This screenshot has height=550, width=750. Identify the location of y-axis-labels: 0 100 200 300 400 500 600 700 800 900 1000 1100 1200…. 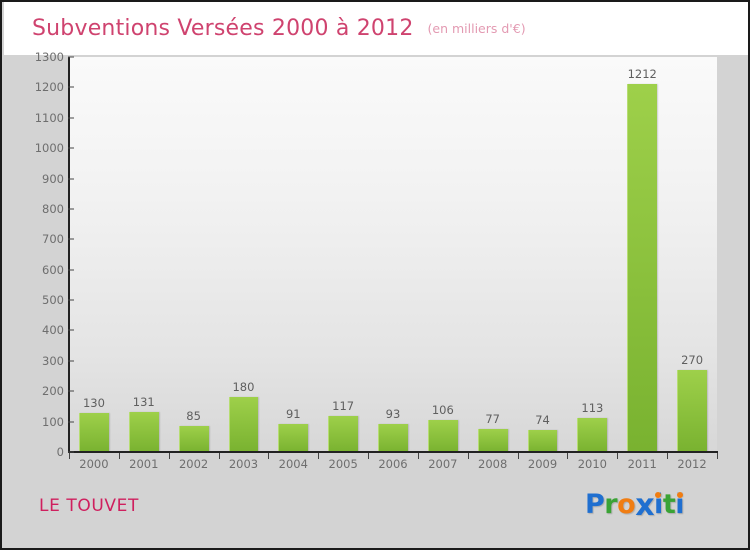
(33, 254).